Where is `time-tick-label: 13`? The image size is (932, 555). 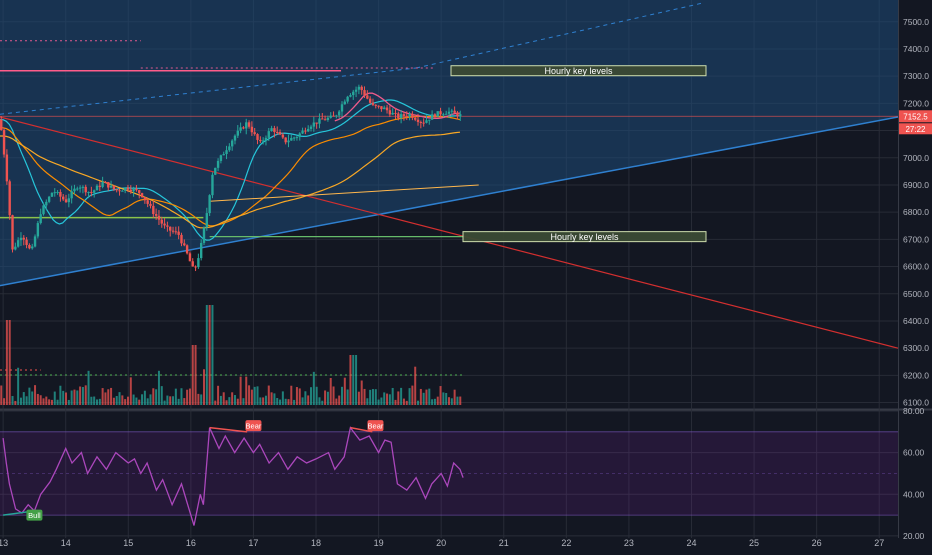
time-tick-label: 13 is located at coordinates (4, 543).